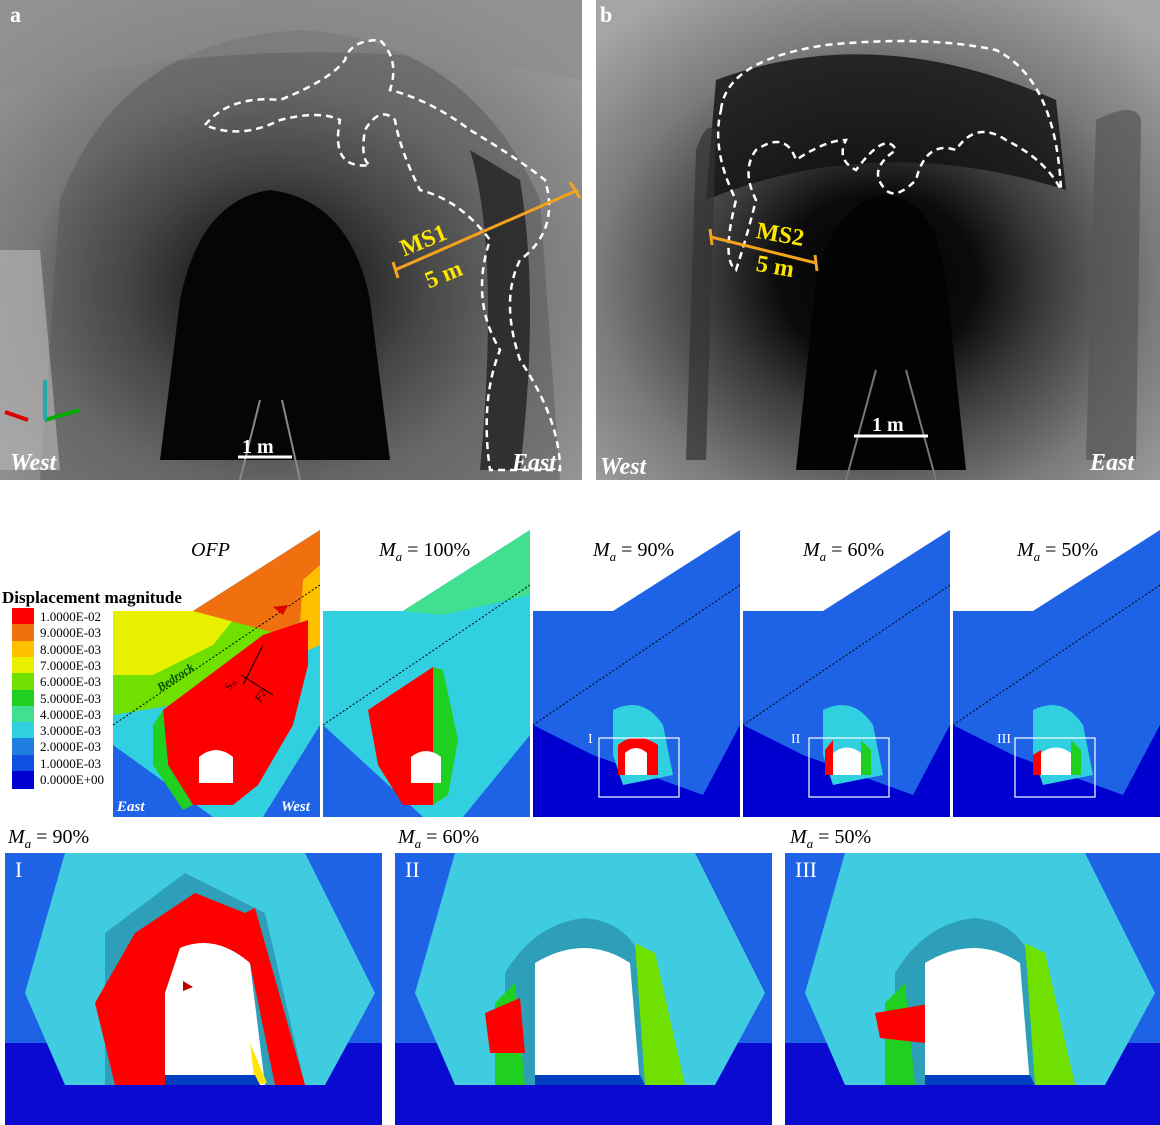 This screenshot has width=1160, height=1125. I want to click on ms2-line, so click(763, 250).